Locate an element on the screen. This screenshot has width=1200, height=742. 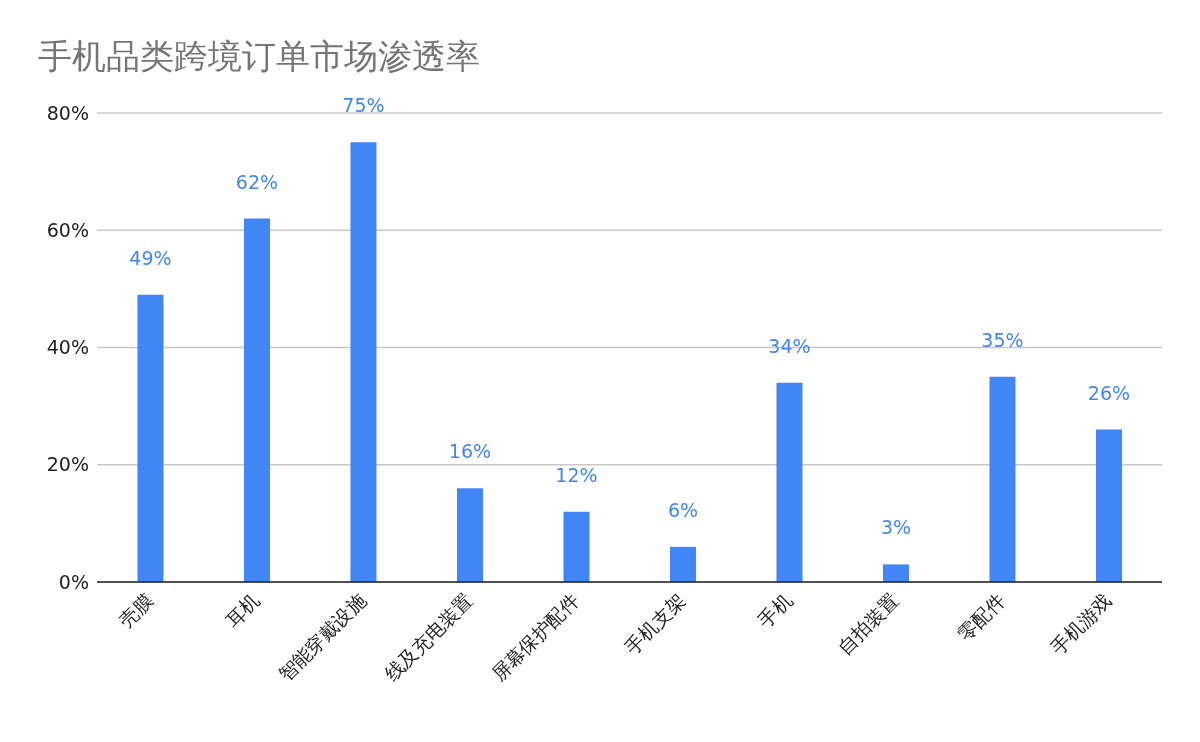
data-label: 34% is located at coordinates (789, 345).